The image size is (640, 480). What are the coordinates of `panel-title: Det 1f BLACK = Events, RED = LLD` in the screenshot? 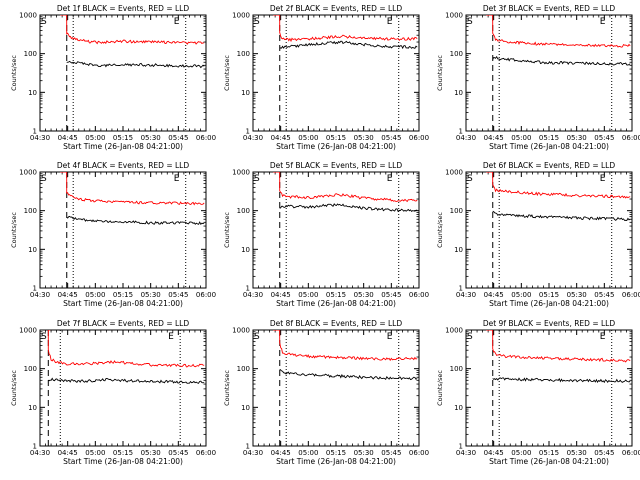 It's located at (123, 8).